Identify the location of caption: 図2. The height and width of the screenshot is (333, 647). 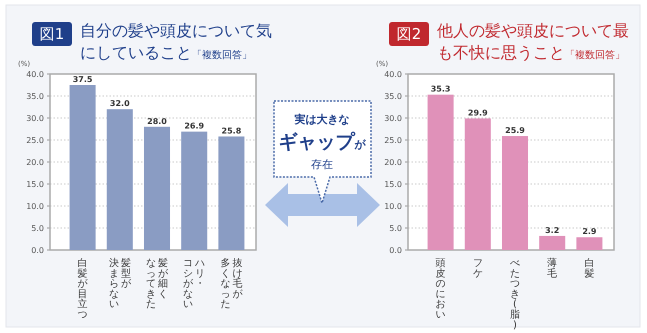
(409, 34).